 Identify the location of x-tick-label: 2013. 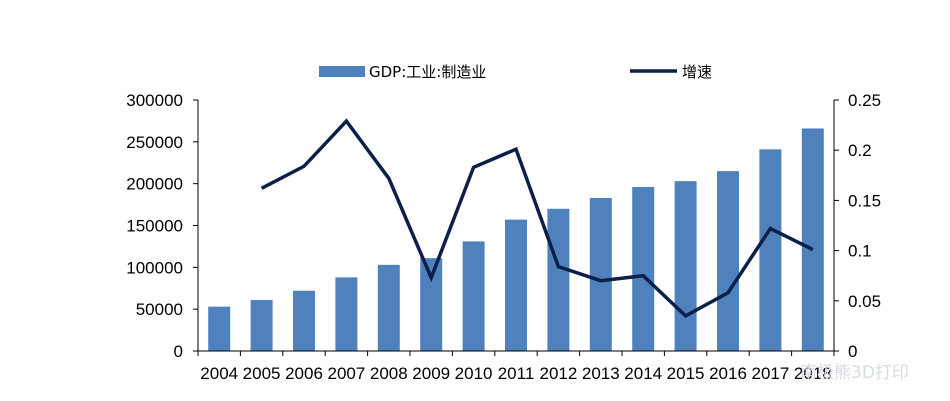
(601, 373).